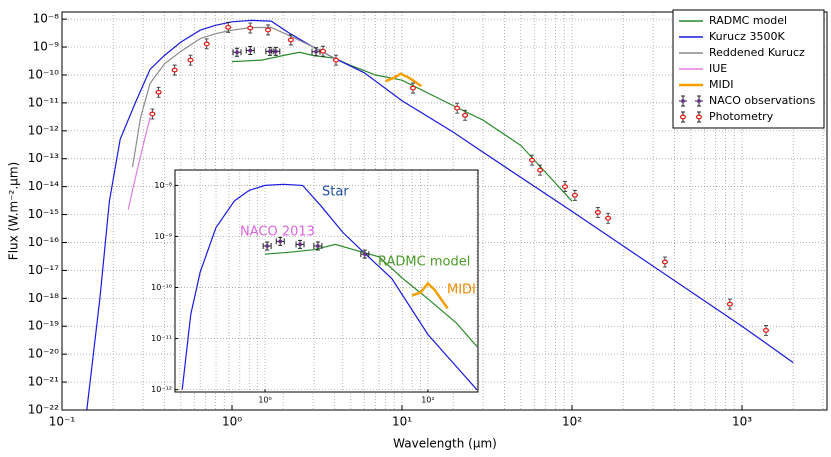  Describe the element at coordinates (232, 422) in the screenshot. I see `x-tick-label: 10⁰` at that location.